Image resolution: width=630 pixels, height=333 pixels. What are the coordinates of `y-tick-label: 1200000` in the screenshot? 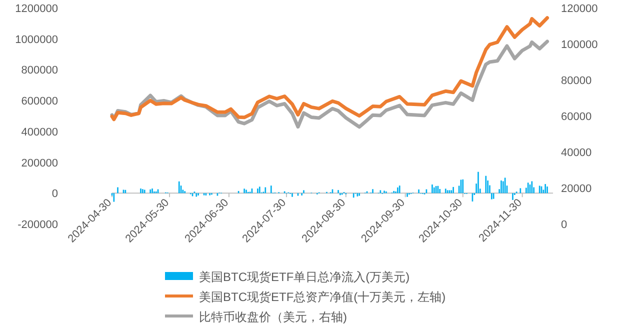 It's located at (36, 9).